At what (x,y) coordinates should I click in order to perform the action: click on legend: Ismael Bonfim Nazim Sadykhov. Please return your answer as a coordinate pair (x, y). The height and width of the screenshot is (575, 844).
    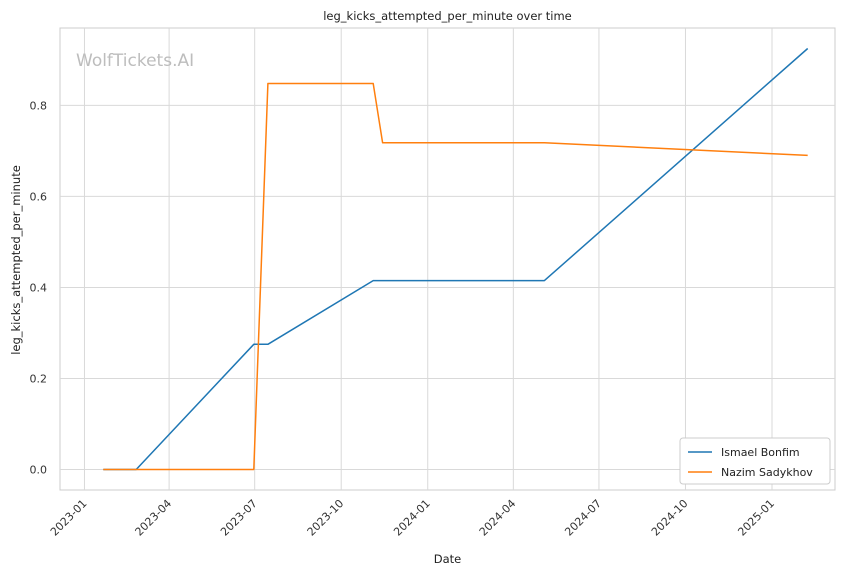
    Looking at the image, I should click on (755, 461).